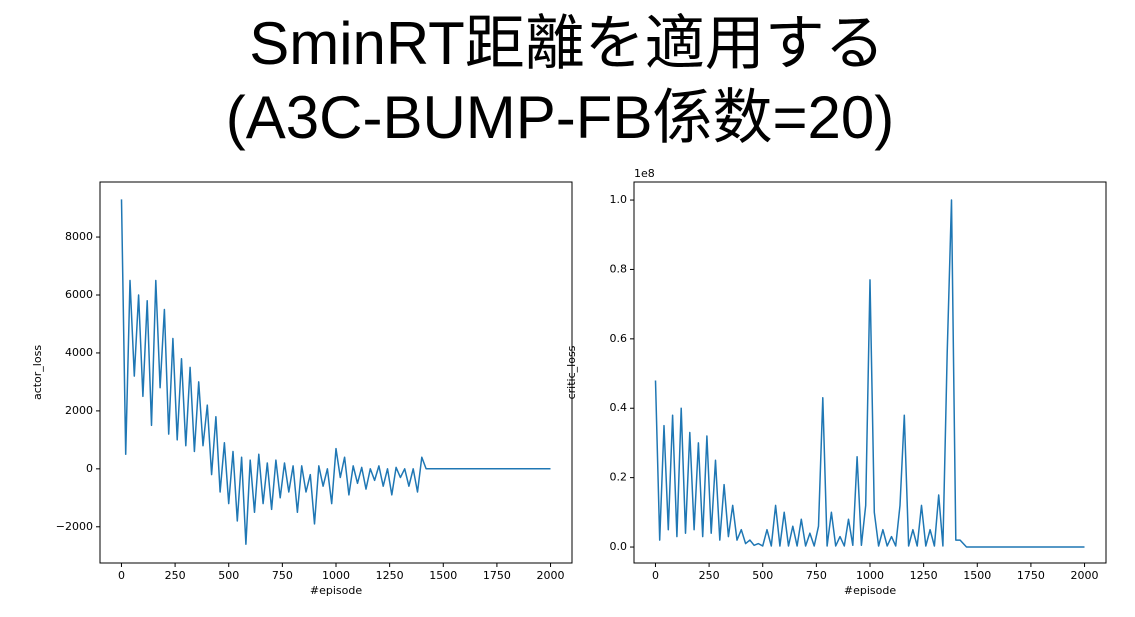 This screenshot has height=617, width=1135. What do you see at coordinates (619, 477) in the screenshot?
I see `y-tick-label: 0.2` at bounding box center [619, 477].